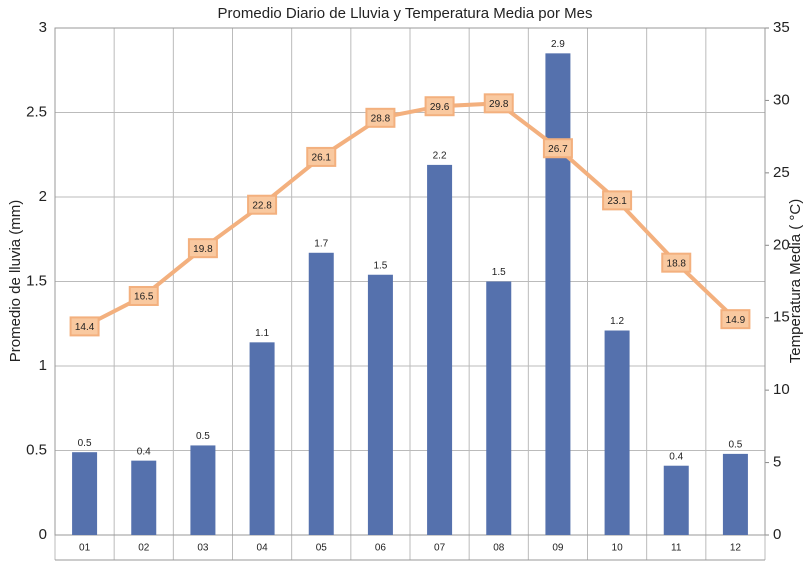  I want to click on line-value-label: 14.9, so click(736, 320).